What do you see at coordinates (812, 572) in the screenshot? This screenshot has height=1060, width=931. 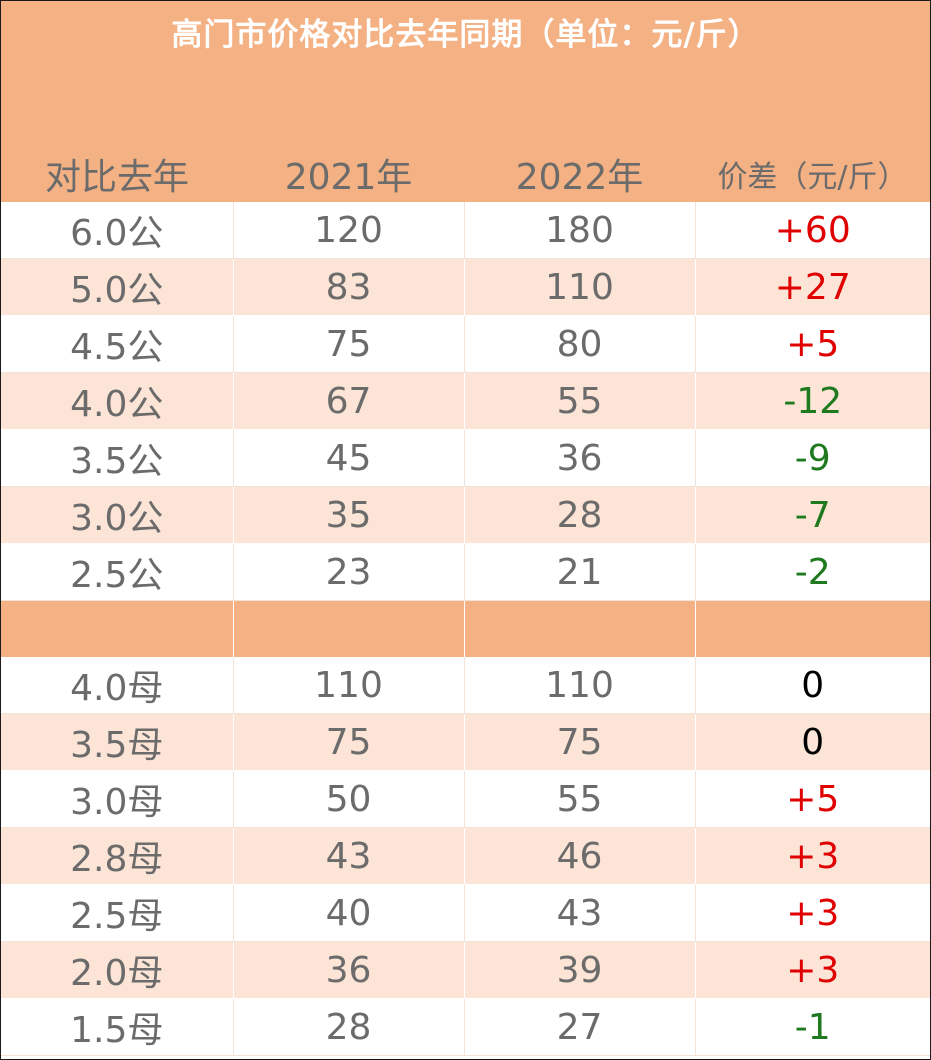 I see `cell-price-diff: -2` at bounding box center [812, 572].